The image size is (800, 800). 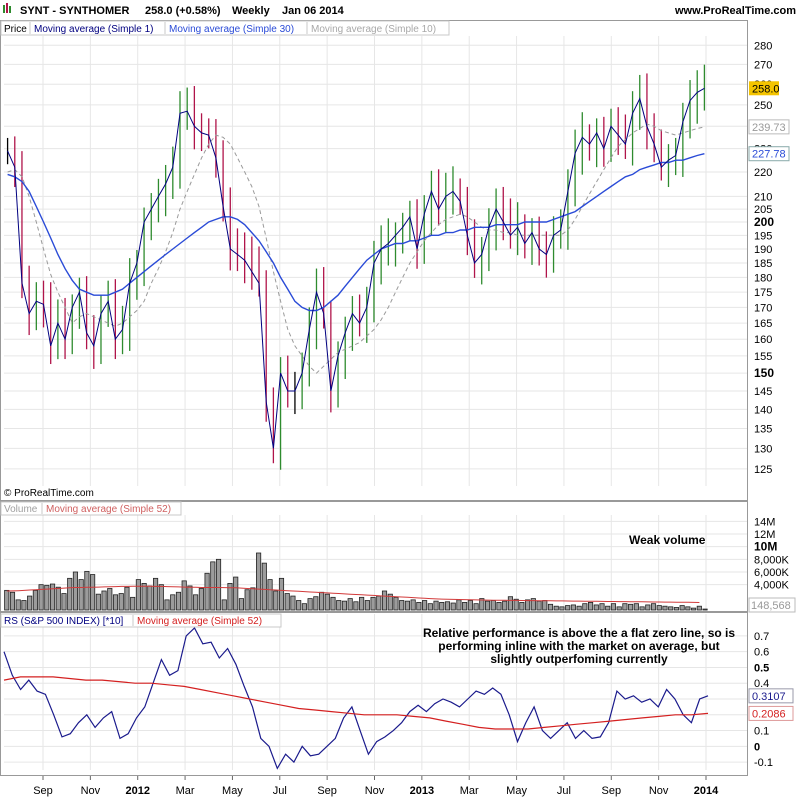 I want to click on ma10-value-box, so click(x=769, y=127).